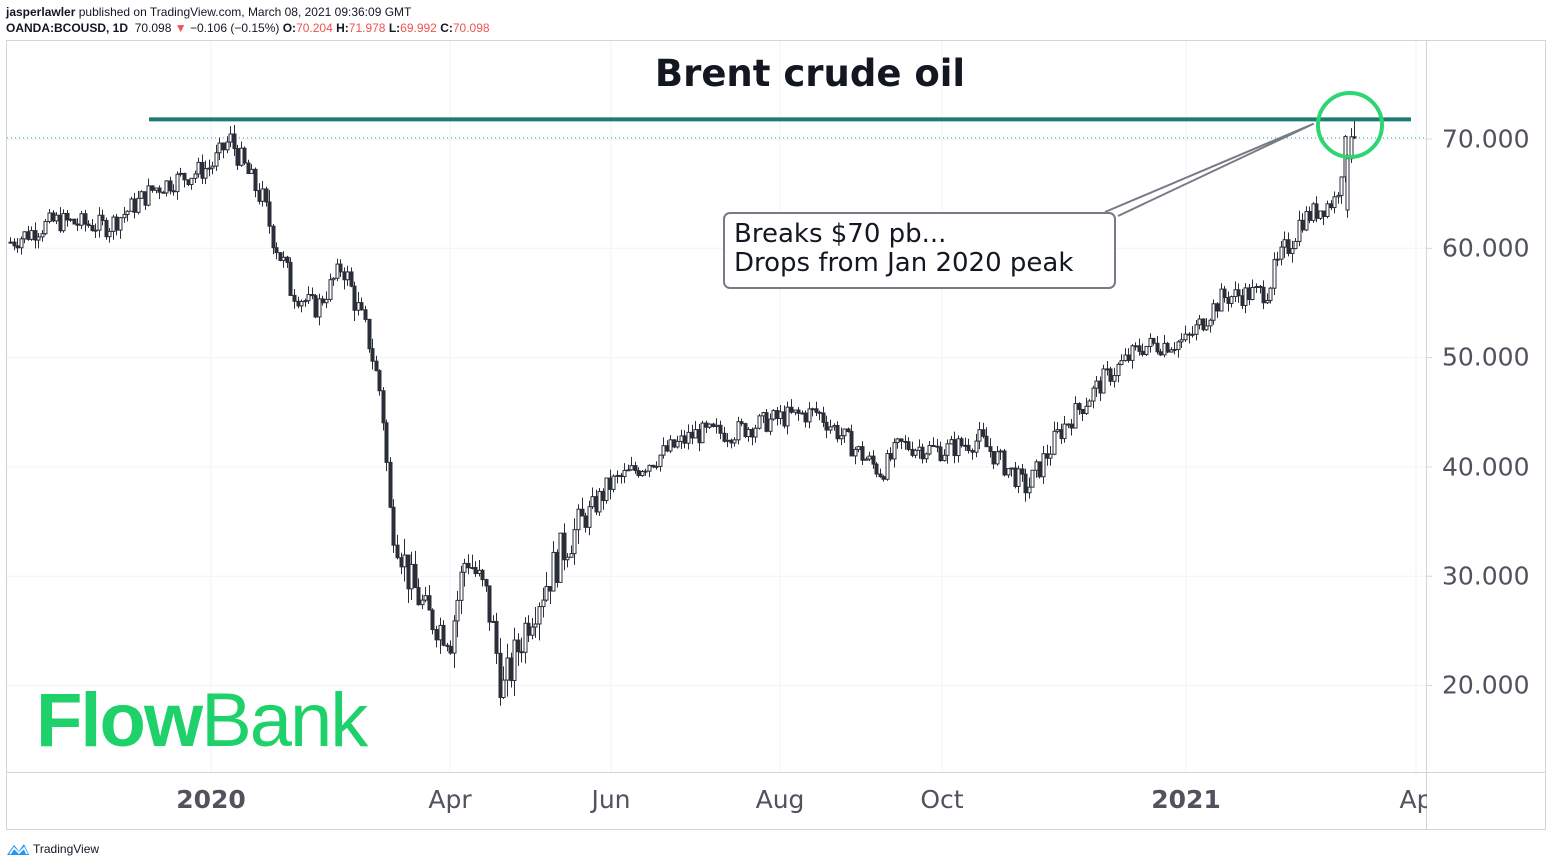  I want to click on y-tick-label: 50.000, so click(1486, 357).